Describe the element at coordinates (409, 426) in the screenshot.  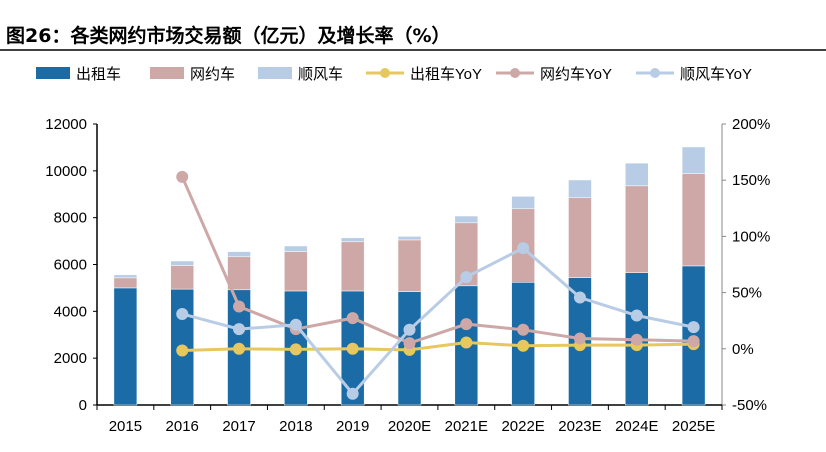
I see `x-tick-label: 2020E` at that location.